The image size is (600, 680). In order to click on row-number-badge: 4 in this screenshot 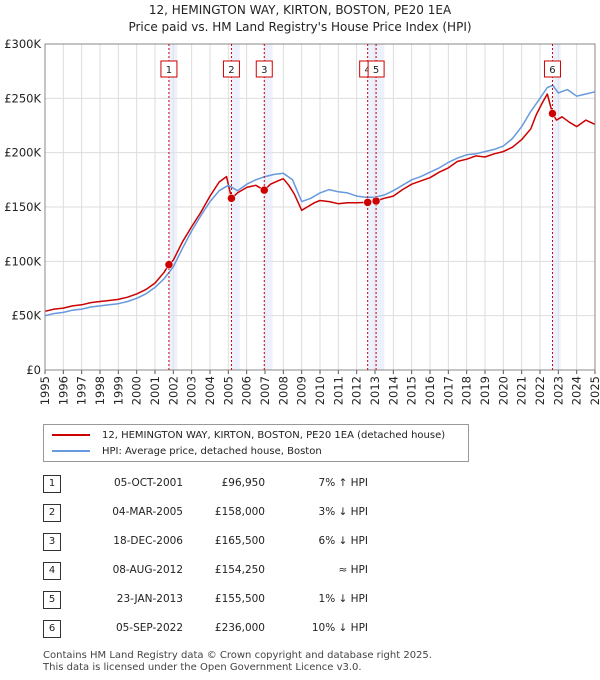, I will do `click(52, 571)`.